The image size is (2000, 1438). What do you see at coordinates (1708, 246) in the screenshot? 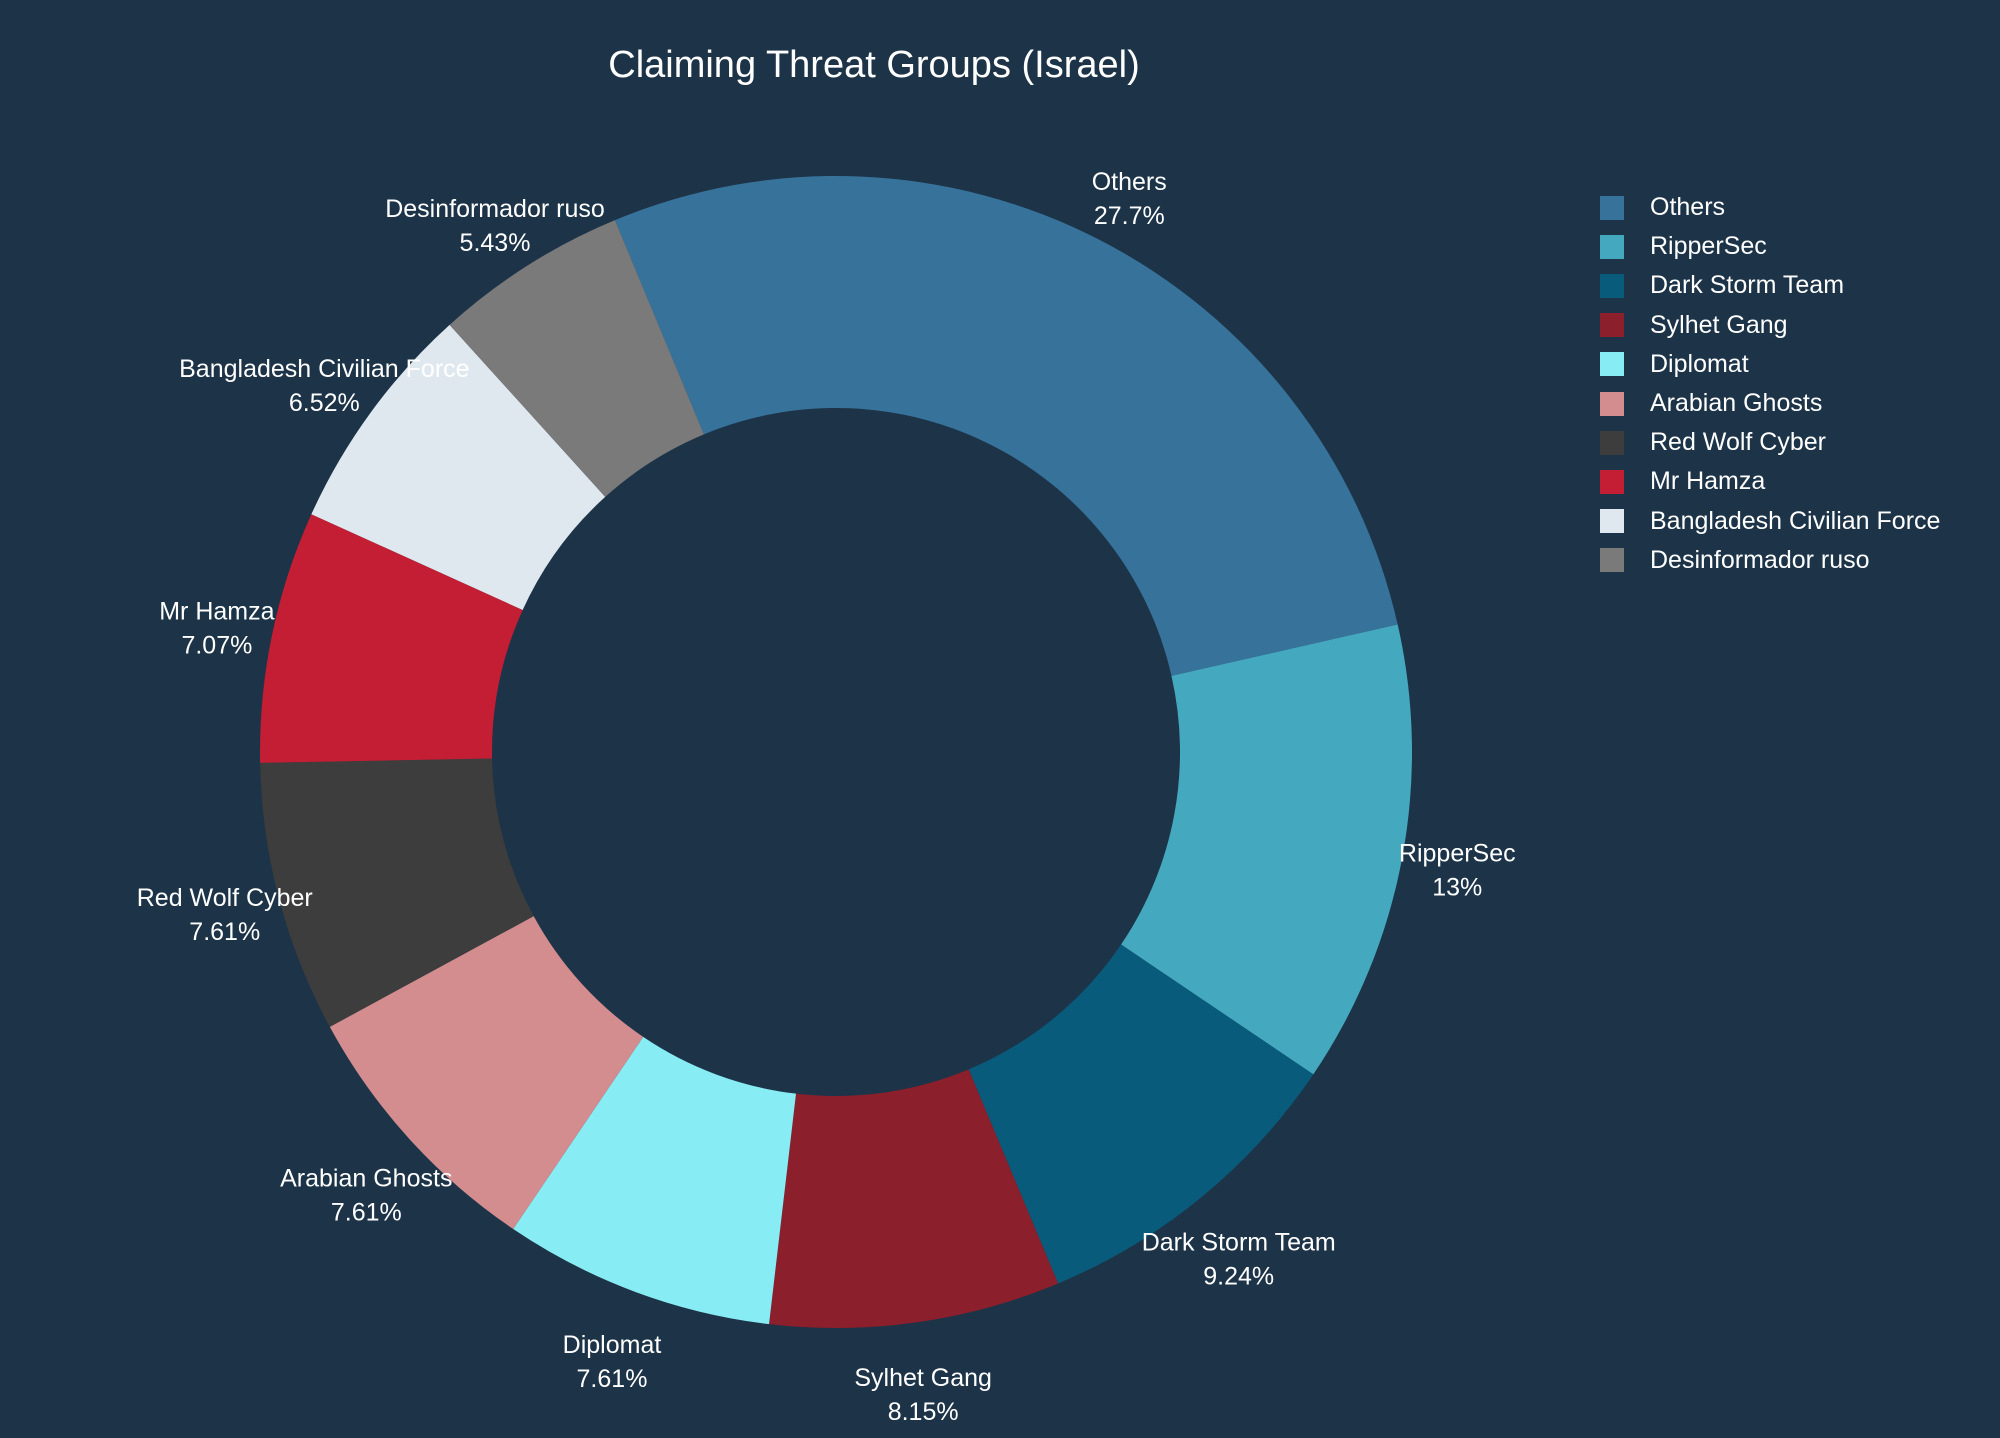
I see `legend-label: RipperSec` at bounding box center [1708, 246].